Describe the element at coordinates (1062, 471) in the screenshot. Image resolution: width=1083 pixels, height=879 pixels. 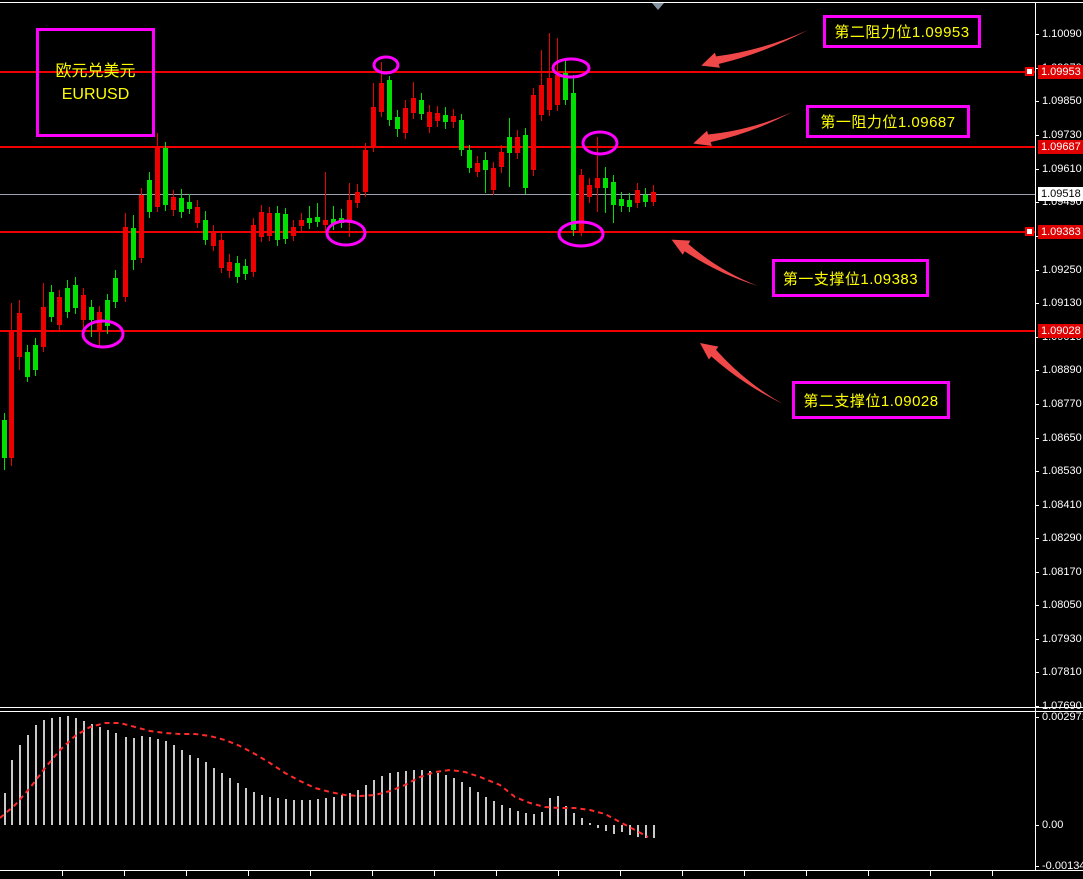
I see `price-axis-label: 1.08530` at that location.